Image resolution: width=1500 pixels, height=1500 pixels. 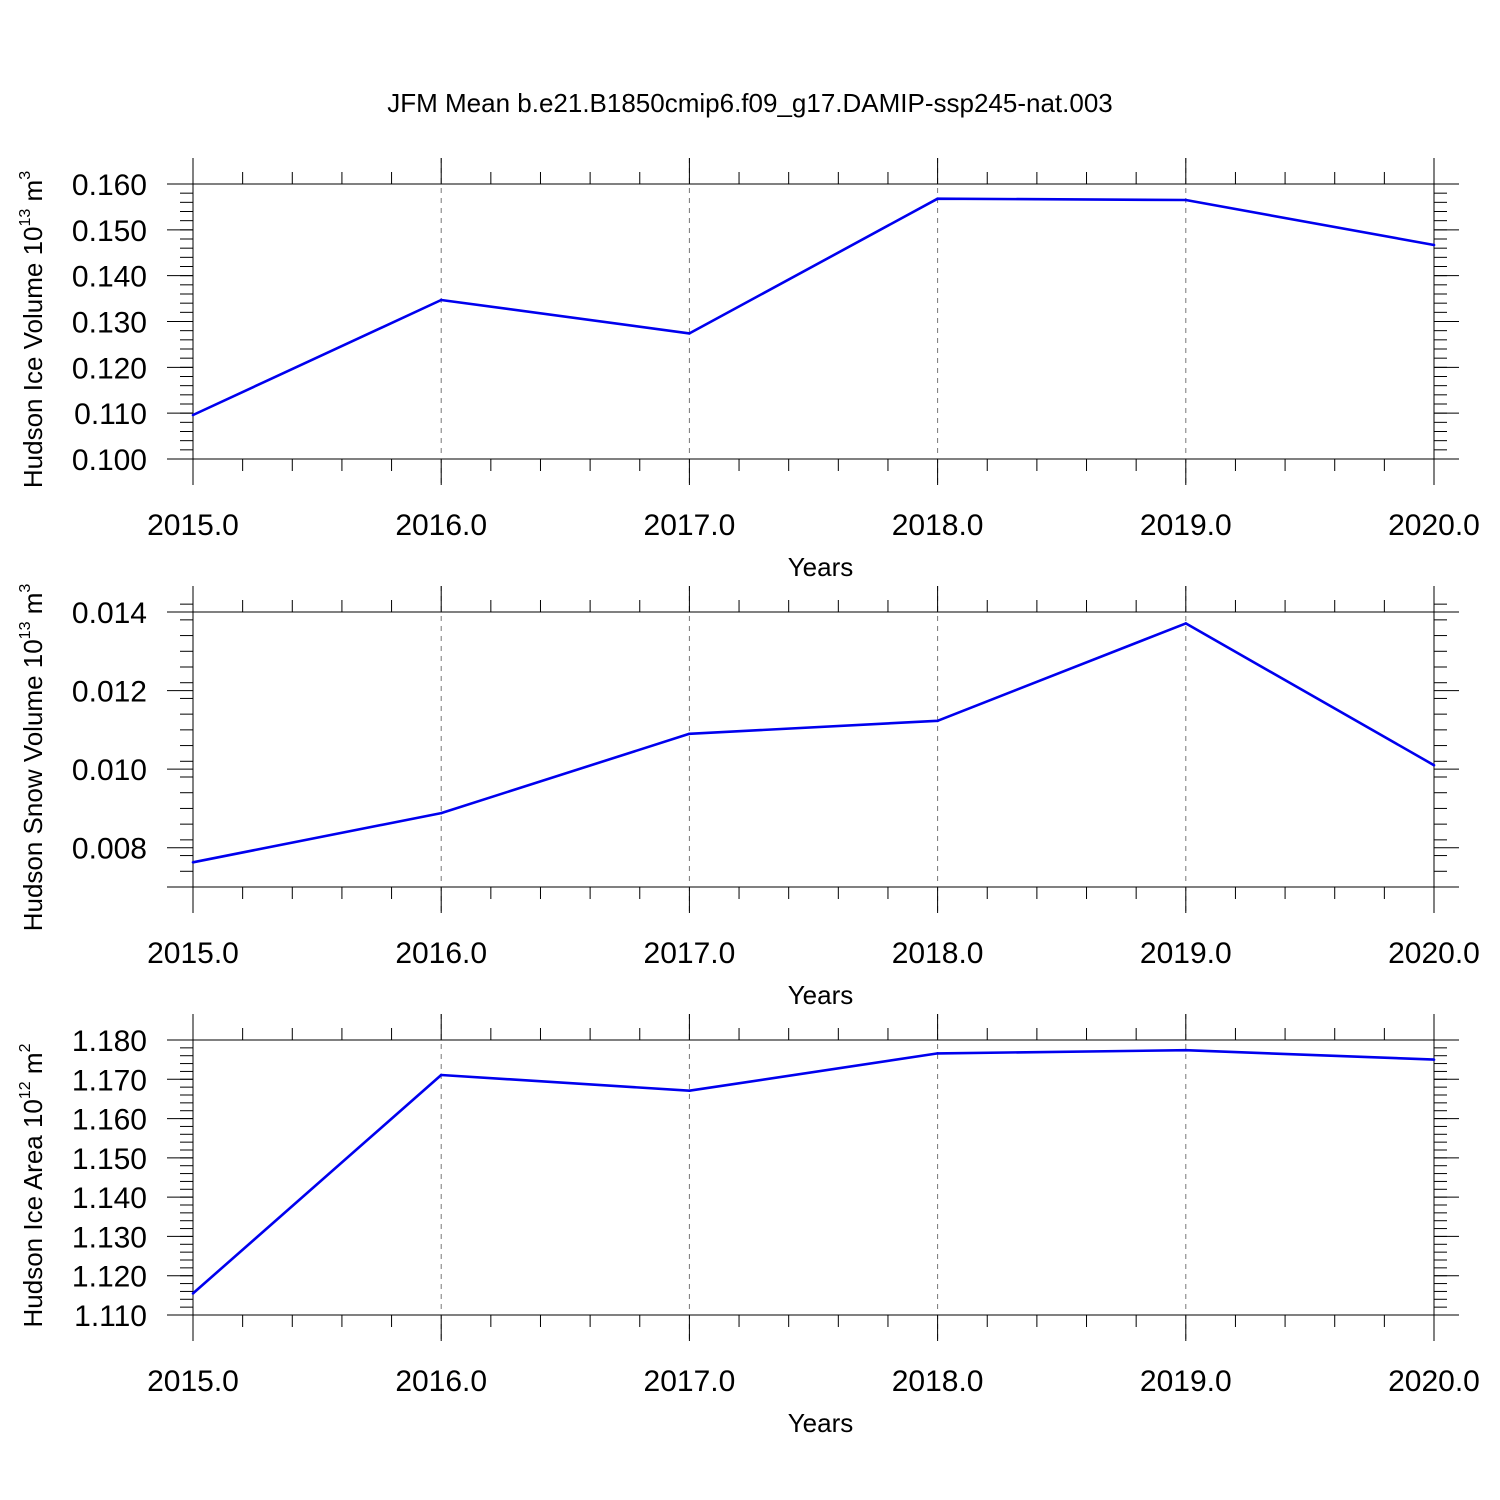 What do you see at coordinates (32, 758) in the screenshot?
I see `y-axis-title: Hudson Snow Volume 1013 m3` at bounding box center [32, 758].